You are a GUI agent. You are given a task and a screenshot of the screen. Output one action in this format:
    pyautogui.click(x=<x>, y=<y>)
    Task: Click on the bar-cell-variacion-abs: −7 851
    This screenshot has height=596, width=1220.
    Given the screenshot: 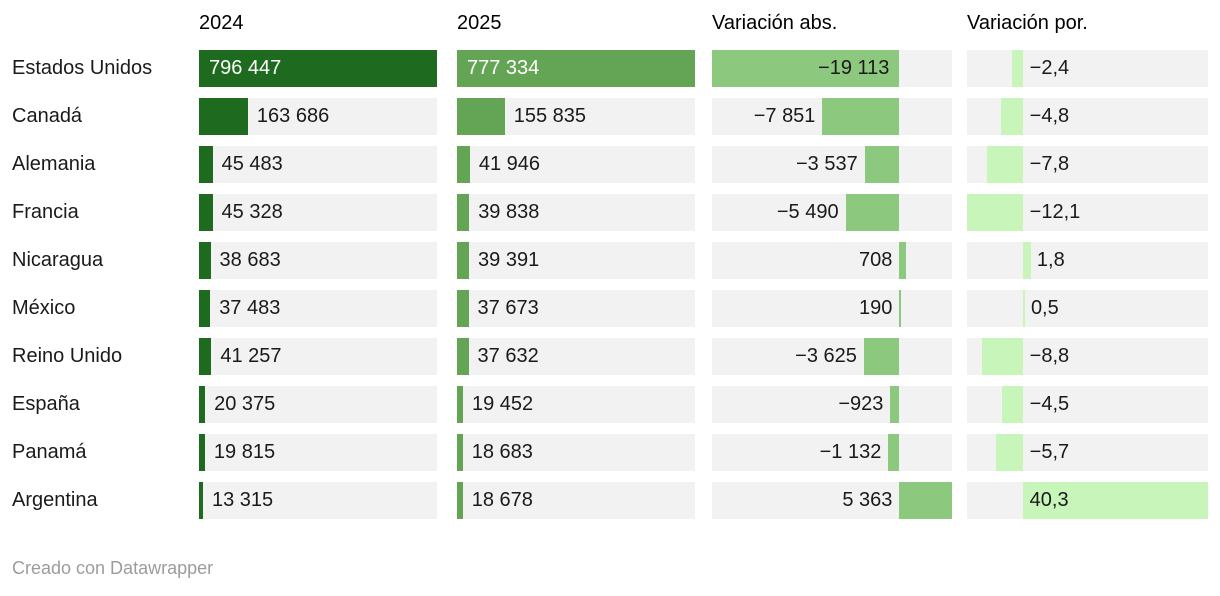 What is the action you would take?
    pyautogui.click(x=832, y=116)
    